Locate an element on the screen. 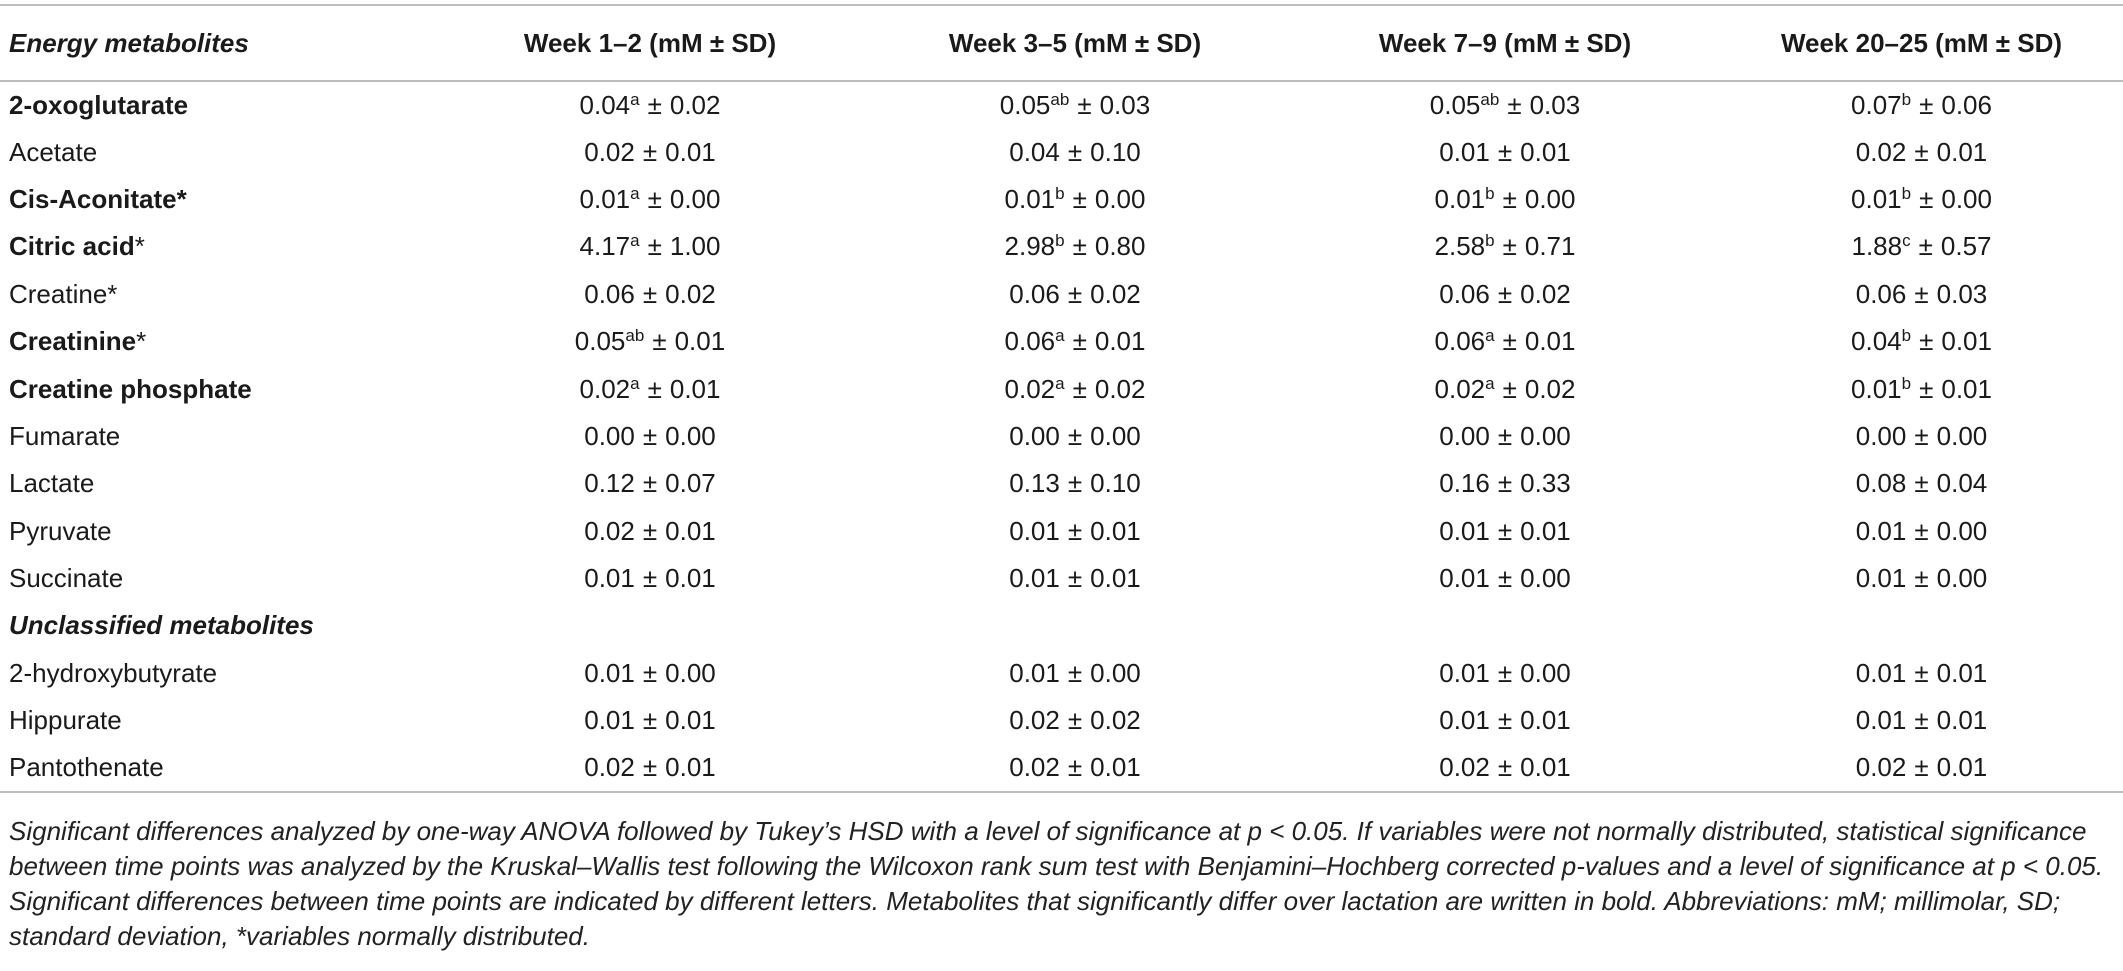 This screenshot has height=971, width=2123. value-cell: 0.05ab ±0.03 is located at coordinates (1505, 104).